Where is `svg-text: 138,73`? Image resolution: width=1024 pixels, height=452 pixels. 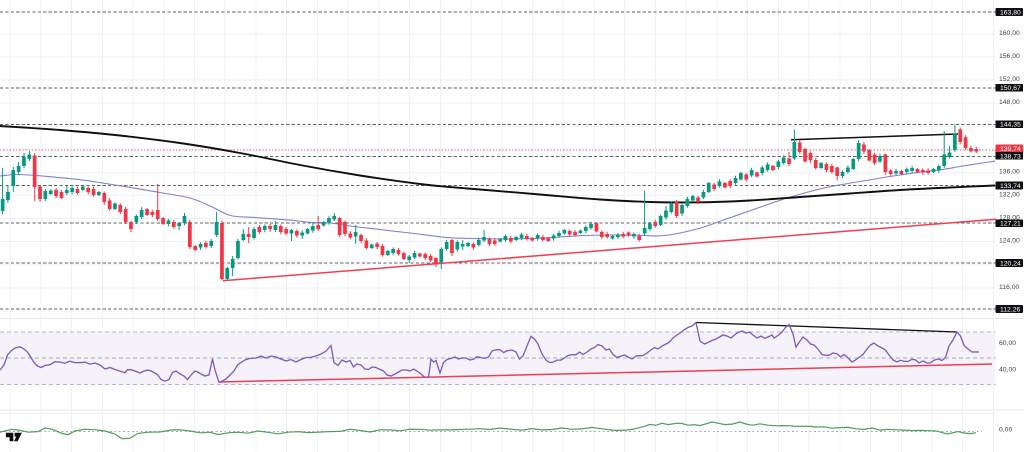 svg-text: 138,73 is located at coordinates (1010, 156).